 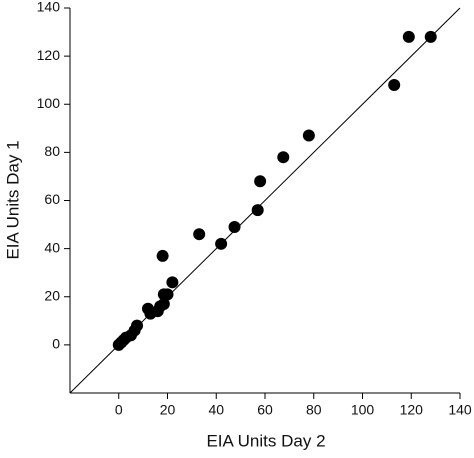 I want to click on y-tick-label: 100, so click(x=49, y=103).